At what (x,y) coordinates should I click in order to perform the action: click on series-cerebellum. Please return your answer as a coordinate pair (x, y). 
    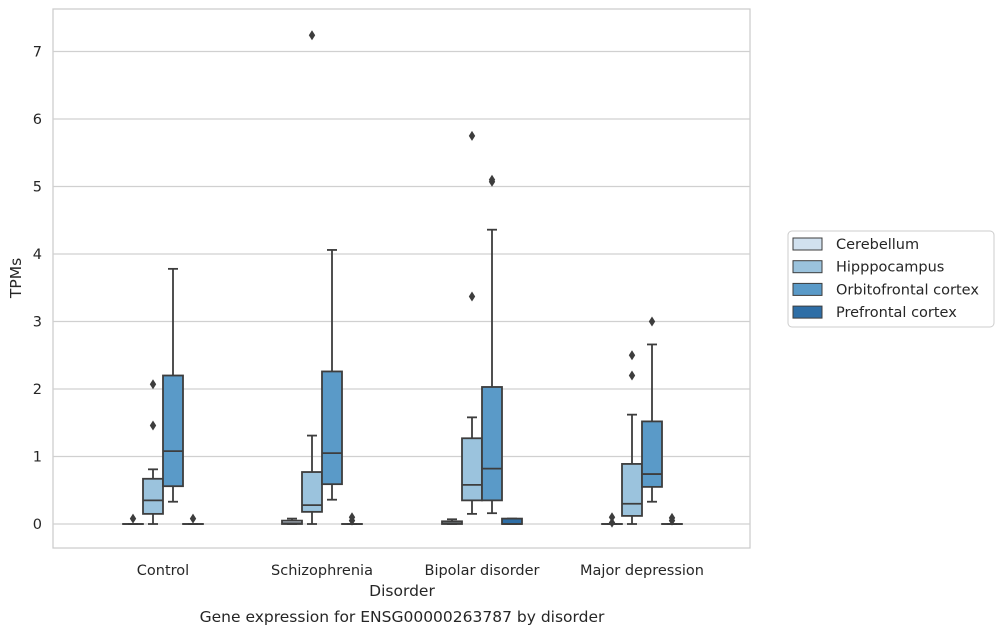
    Looking at the image, I should click on (372, 520).